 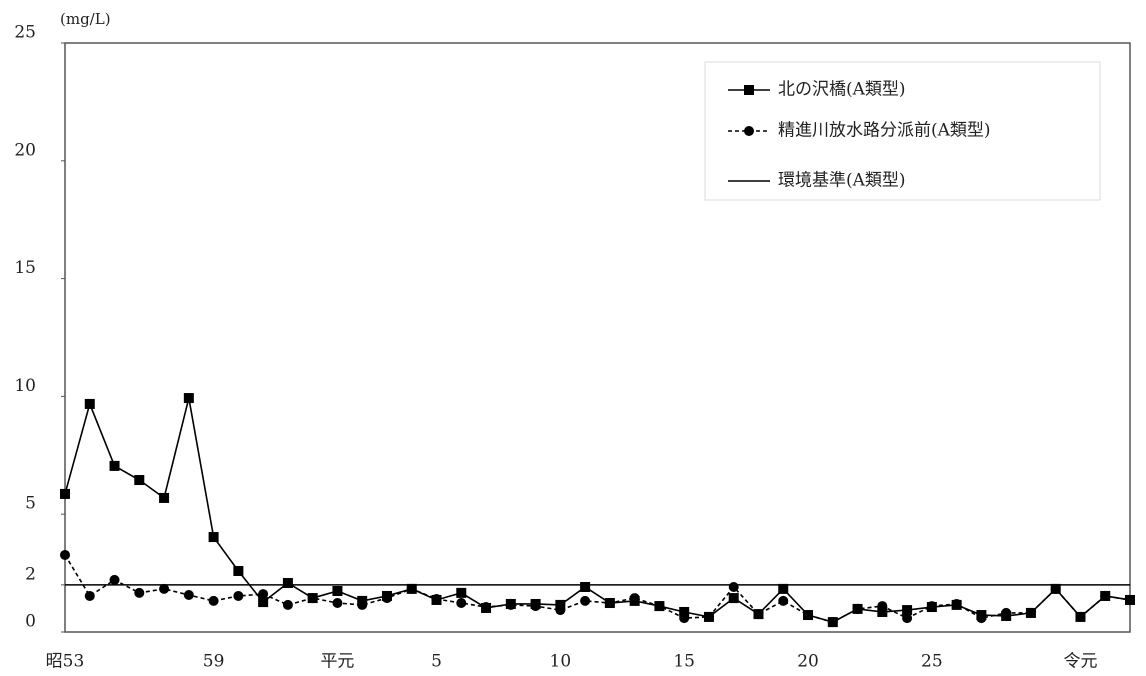 What do you see at coordinates (65, 662) in the screenshot?
I see `x-tick-label: 昭53` at bounding box center [65, 662].